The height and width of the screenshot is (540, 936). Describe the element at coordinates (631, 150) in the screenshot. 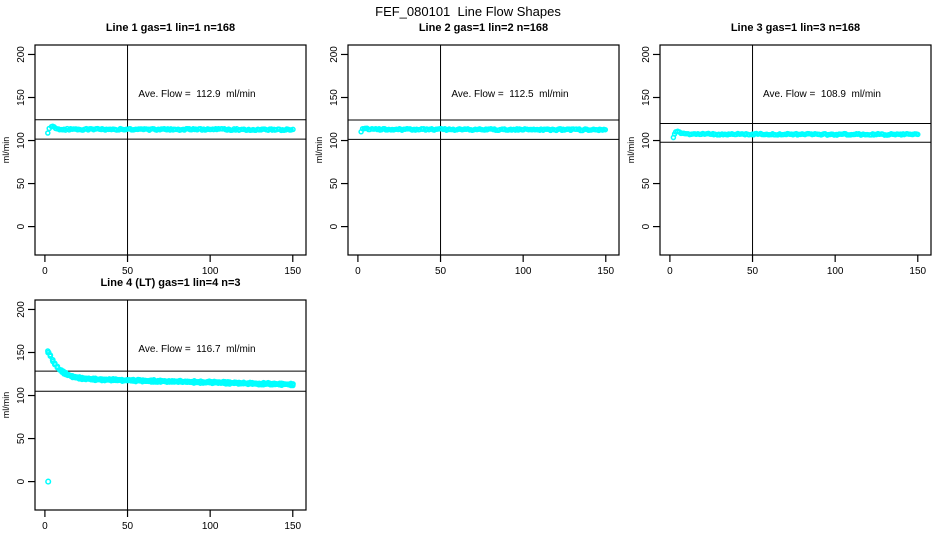

I see `y-axis-label-line3: ml/min` at that location.